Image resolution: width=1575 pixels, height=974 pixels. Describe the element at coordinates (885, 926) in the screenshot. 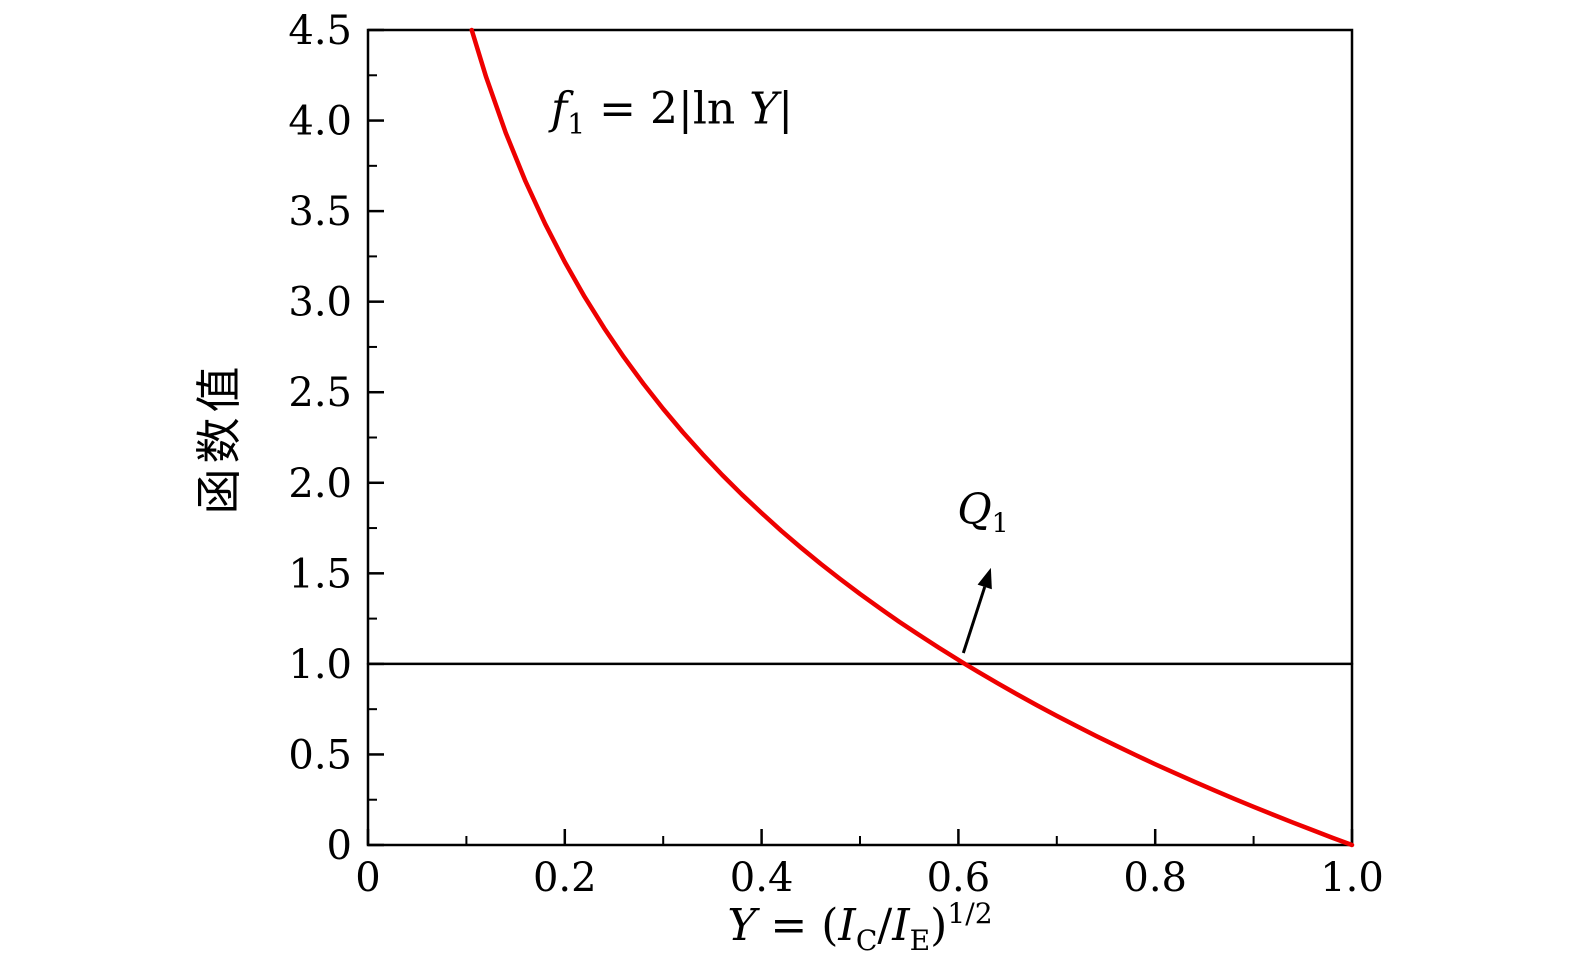

I see `math-fragment: /` at that location.